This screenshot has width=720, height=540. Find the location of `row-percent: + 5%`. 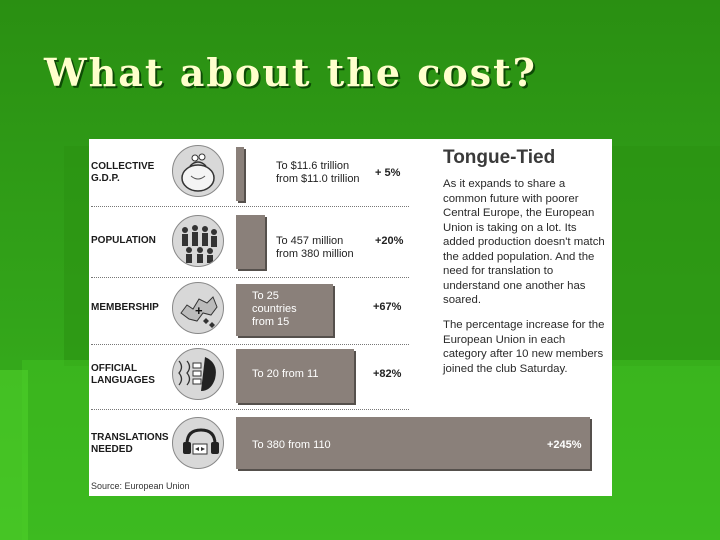

row-percent: + 5% is located at coordinates (388, 173).